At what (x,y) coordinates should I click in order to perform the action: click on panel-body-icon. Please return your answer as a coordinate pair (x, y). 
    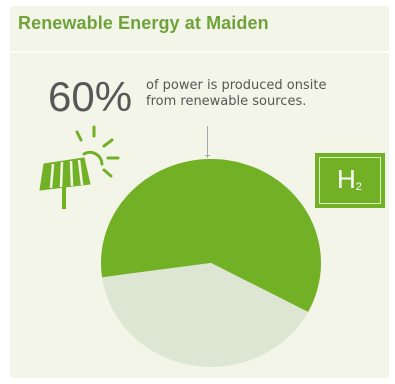
    Looking at the image, I should click on (65, 174).